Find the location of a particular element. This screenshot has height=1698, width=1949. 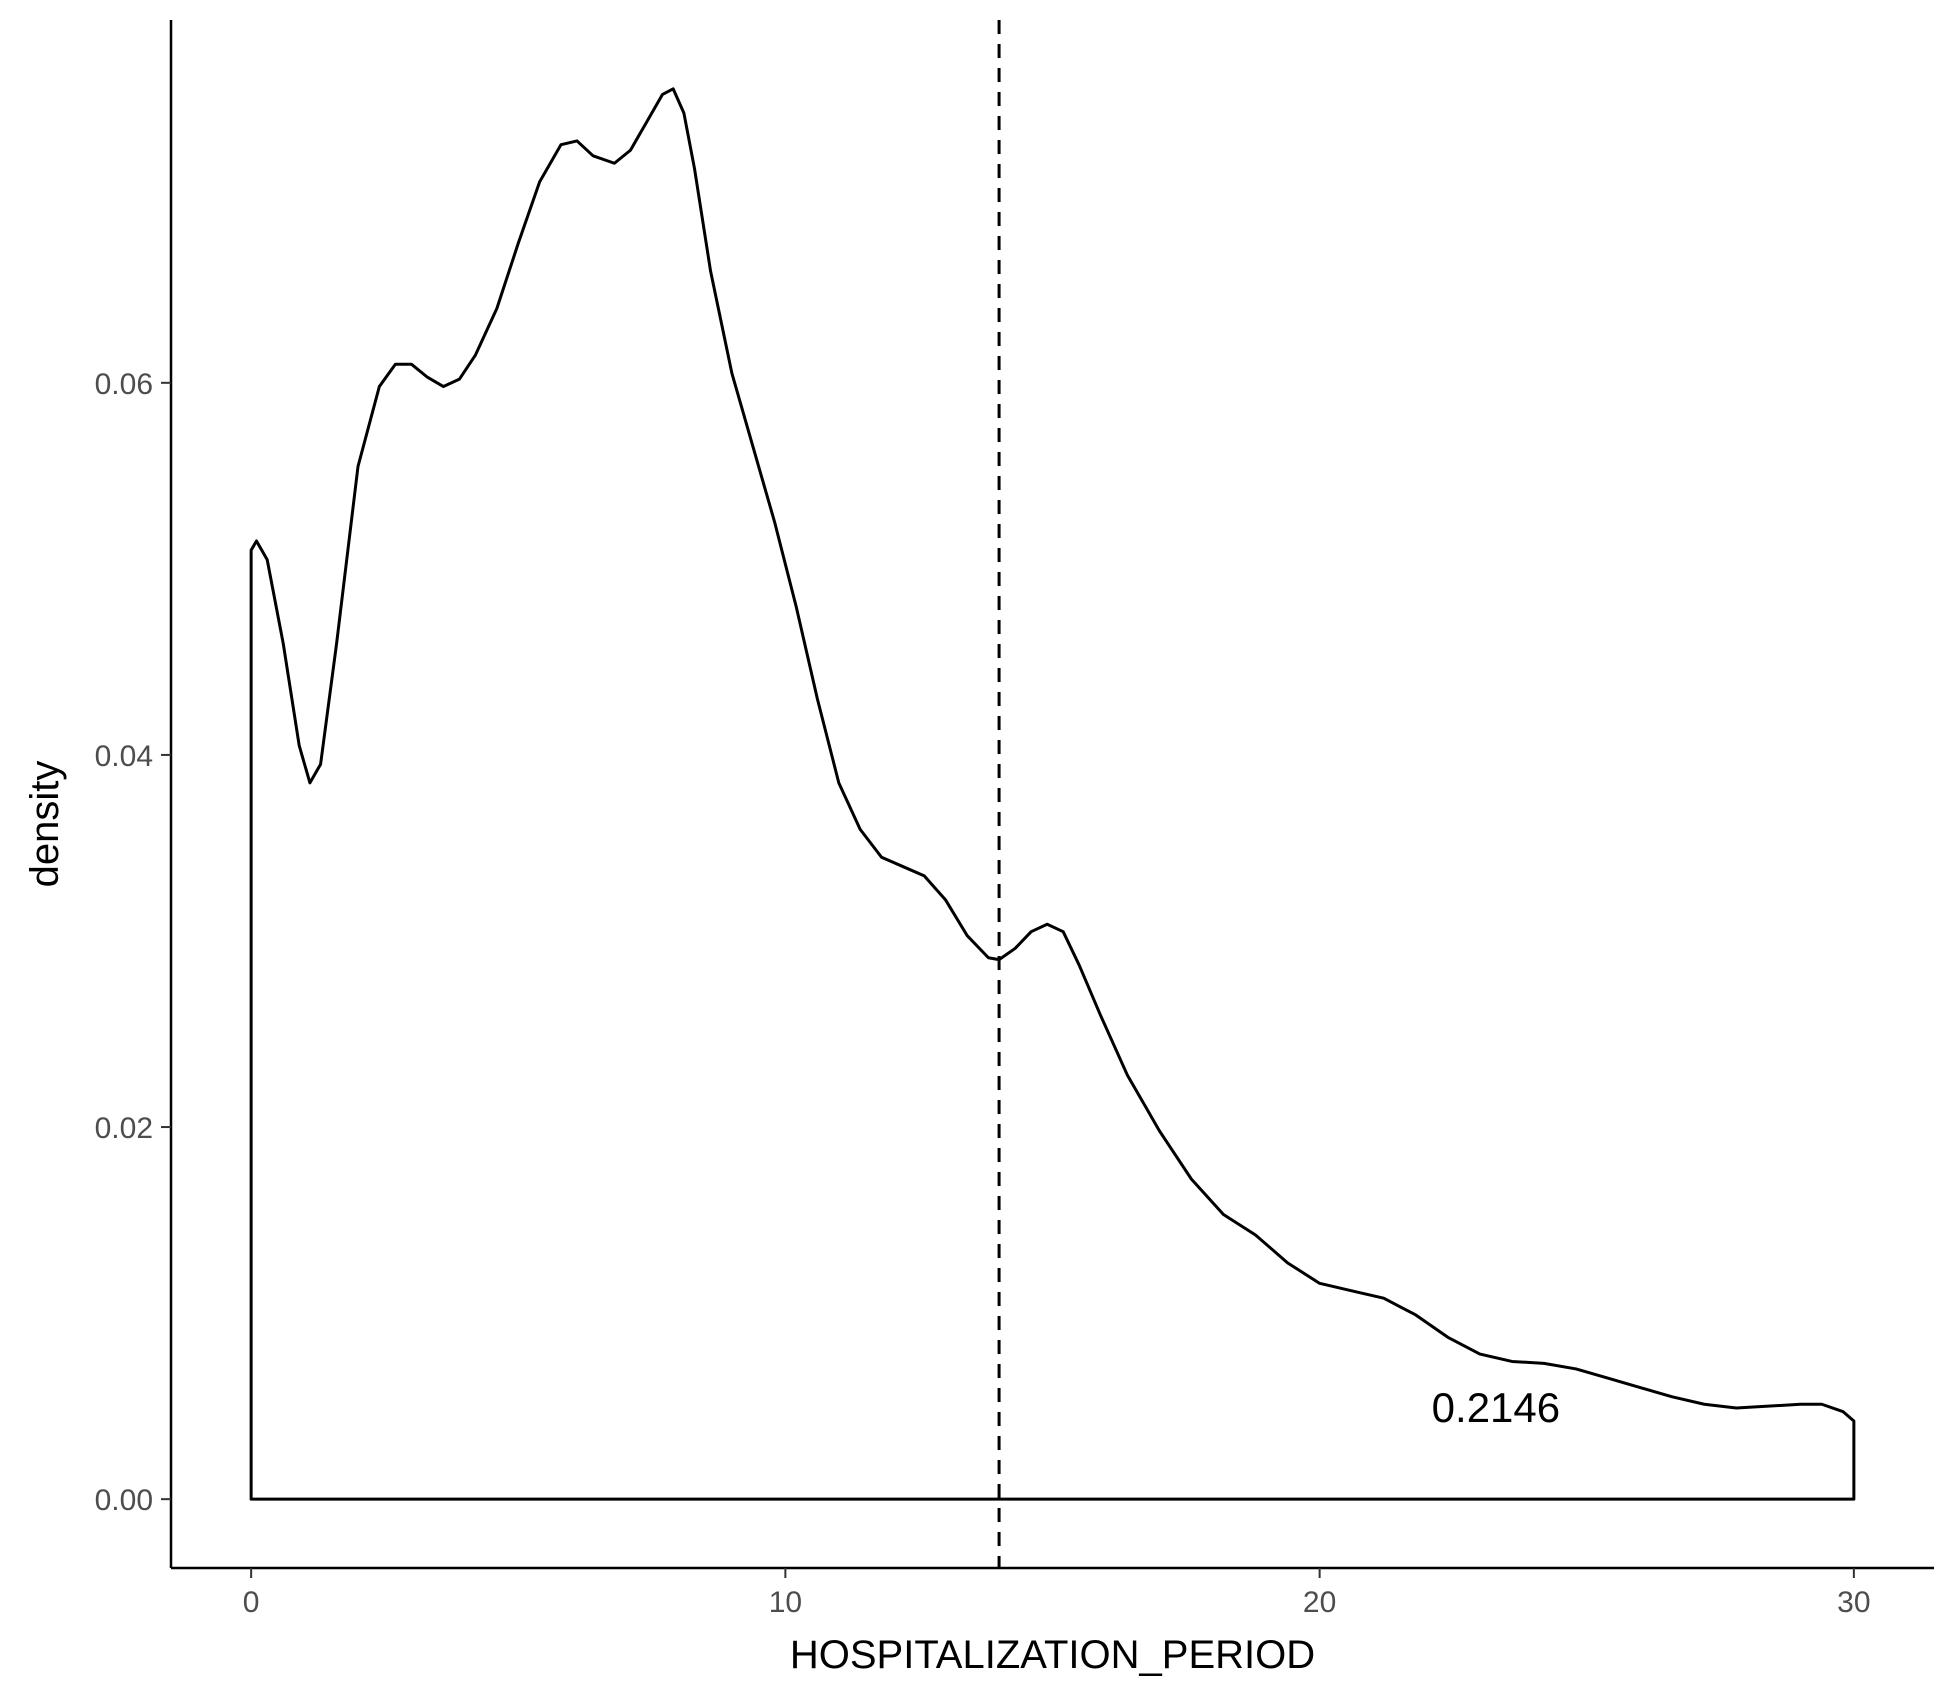

y-tick-label: 0.04 is located at coordinates (124, 756).